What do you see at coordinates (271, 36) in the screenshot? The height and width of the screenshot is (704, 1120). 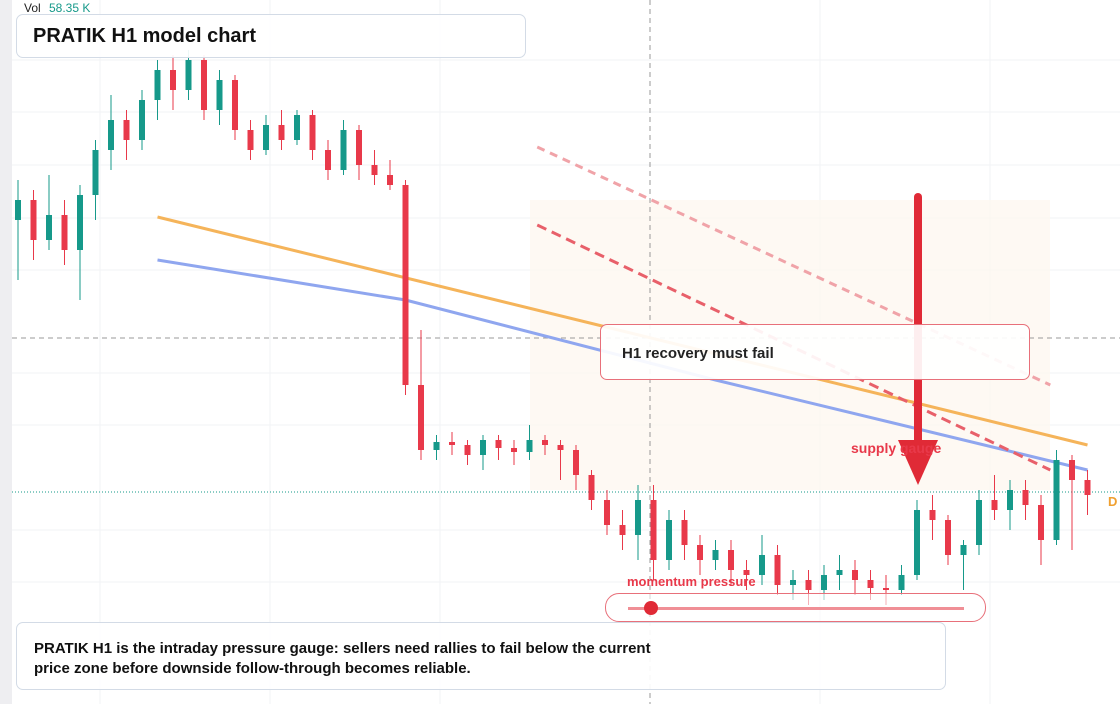 I see `title-box: PRATIK H1 model chart` at bounding box center [271, 36].